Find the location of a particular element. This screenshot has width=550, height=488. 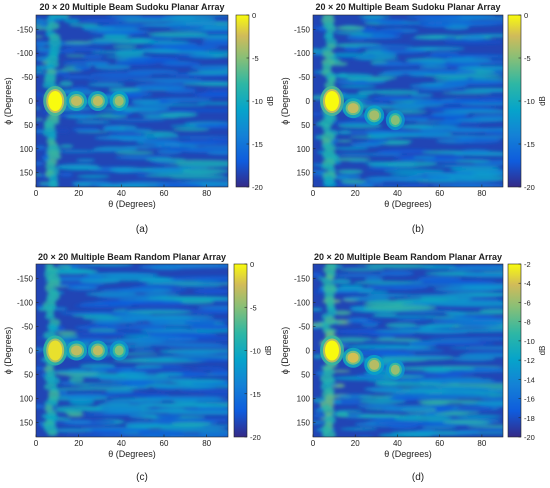

y-tick-label: -150 is located at coordinates (25, 278).